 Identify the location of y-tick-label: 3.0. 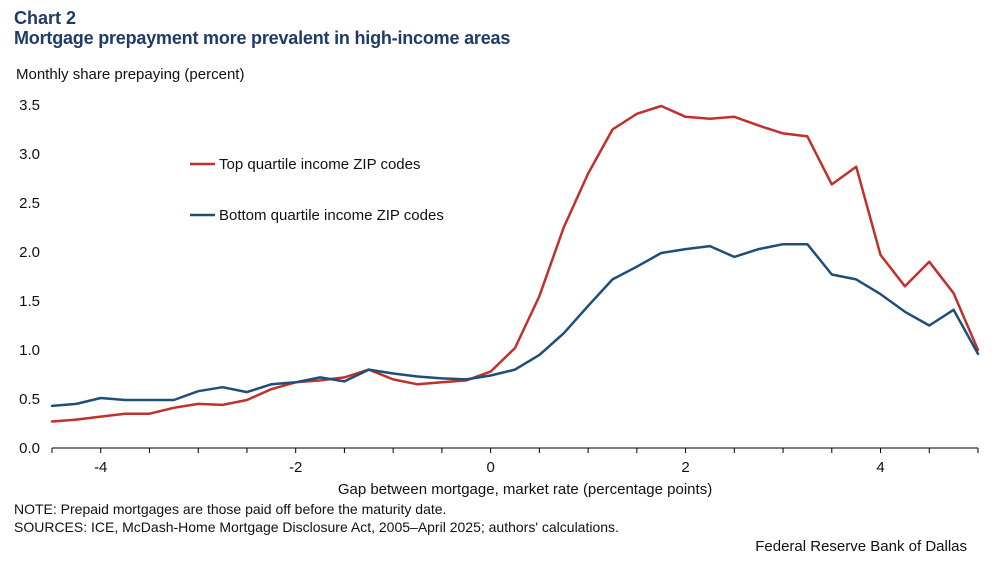
(29, 154).